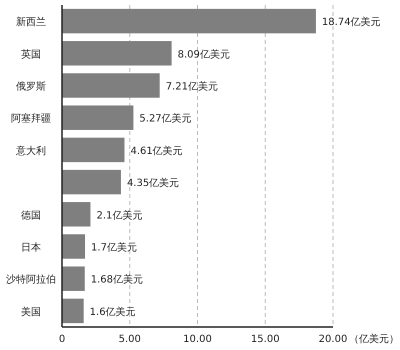 The width and height of the screenshot is (400, 350). What do you see at coordinates (31, 86) in the screenshot?
I see `y-tick-label: 俄罗斯` at bounding box center [31, 86].